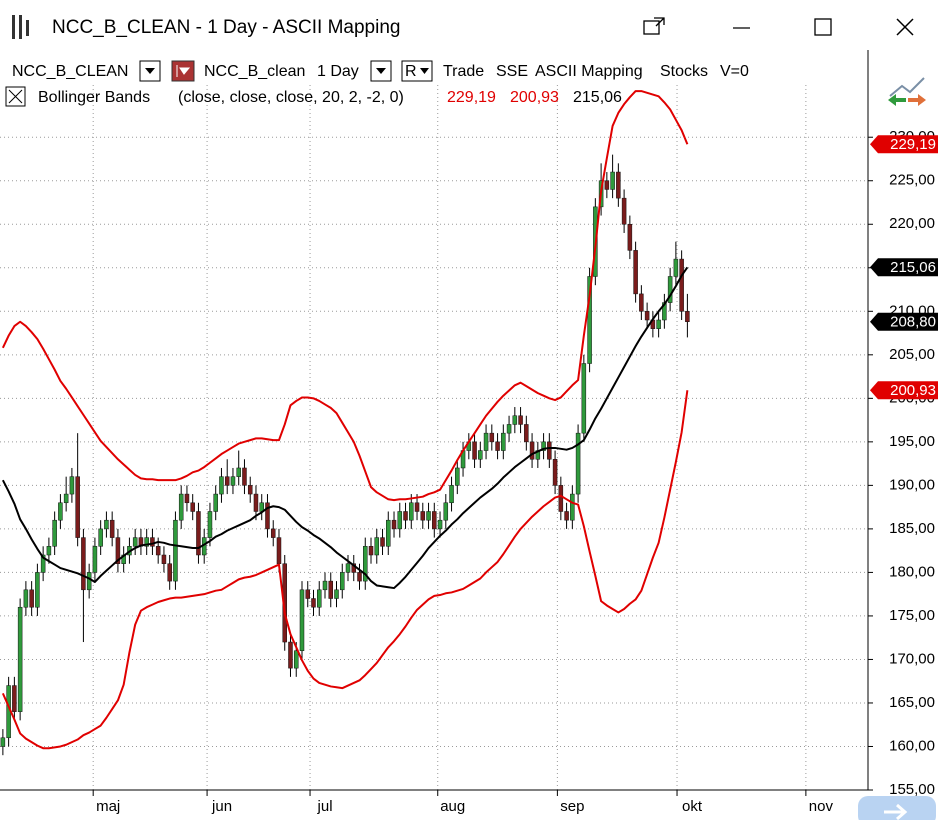 Image resolution: width=945 pixels, height=820 pixels. Describe the element at coordinates (905, 27) in the screenshot. I see `close-button` at that location.